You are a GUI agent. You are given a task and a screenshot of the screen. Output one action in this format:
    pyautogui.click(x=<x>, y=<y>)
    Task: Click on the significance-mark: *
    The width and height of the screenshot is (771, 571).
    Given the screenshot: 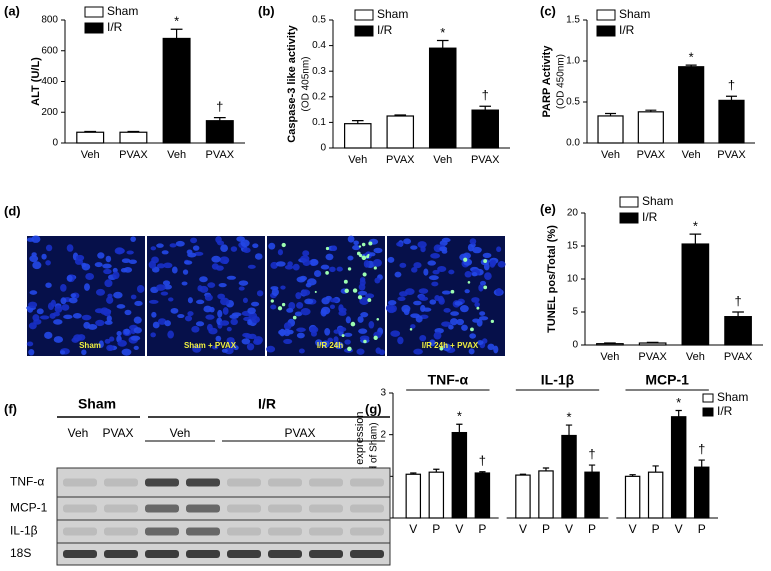 What is the action you would take?
    pyautogui.click(x=459, y=416)
    